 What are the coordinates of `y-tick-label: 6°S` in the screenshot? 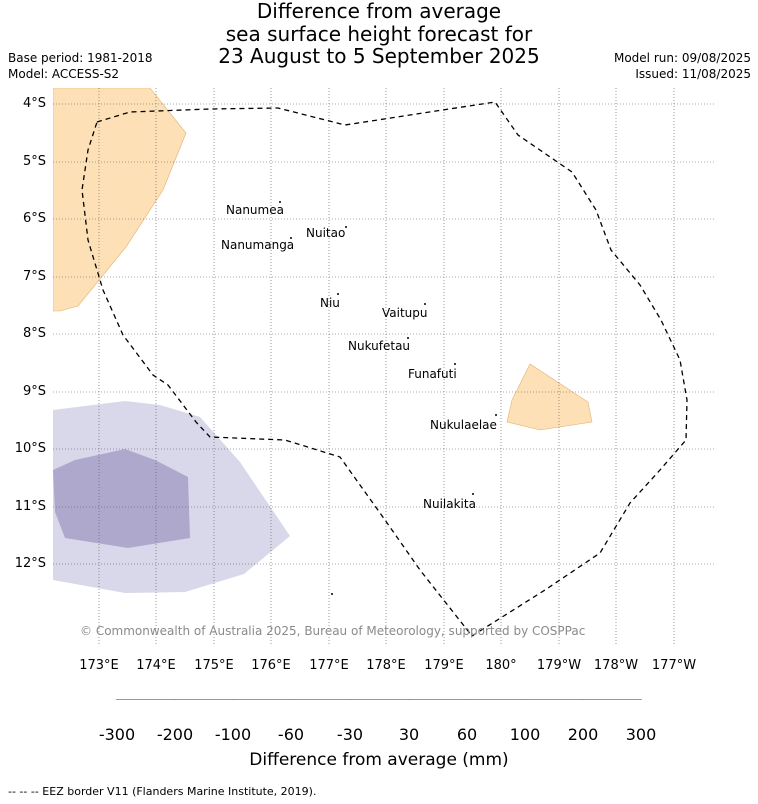 It's located at (34, 218).